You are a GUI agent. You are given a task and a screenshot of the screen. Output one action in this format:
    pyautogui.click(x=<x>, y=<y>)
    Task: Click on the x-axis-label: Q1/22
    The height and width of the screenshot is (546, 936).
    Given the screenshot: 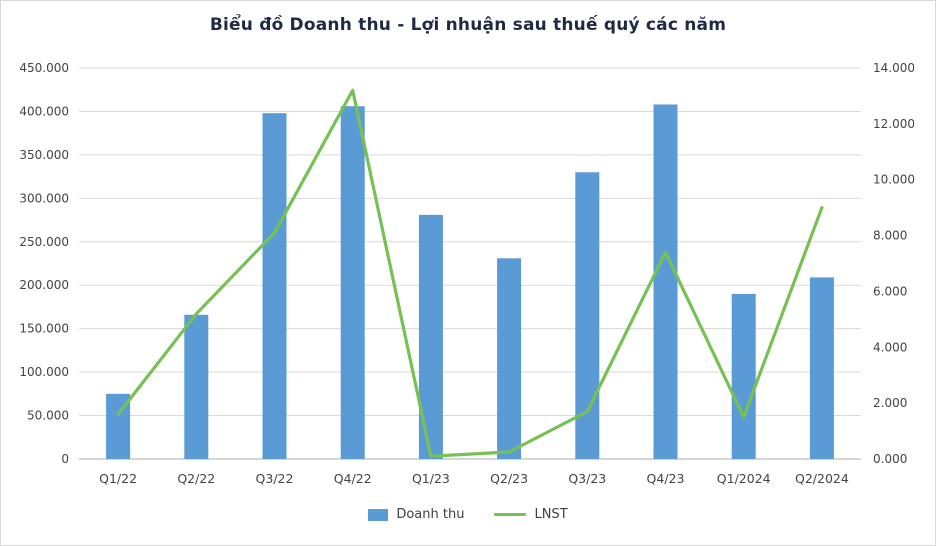 What is the action you would take?
    pyautogui.click(x=118, y=478)
    